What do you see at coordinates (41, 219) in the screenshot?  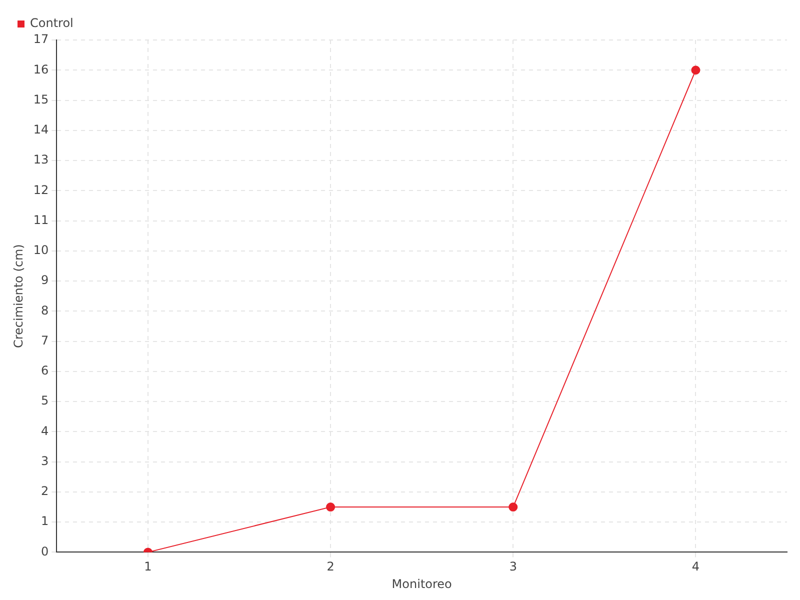 I see `y-tick-label: 11` at bounding box center [41, 219].